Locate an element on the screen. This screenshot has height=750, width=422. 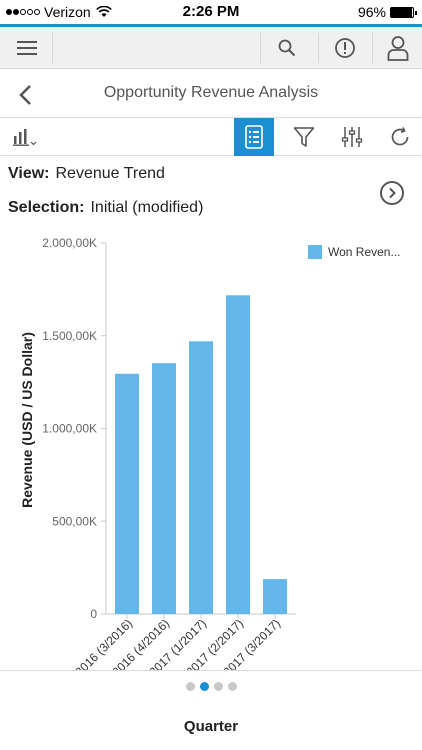
app-header is located at coordinates (211, 48).